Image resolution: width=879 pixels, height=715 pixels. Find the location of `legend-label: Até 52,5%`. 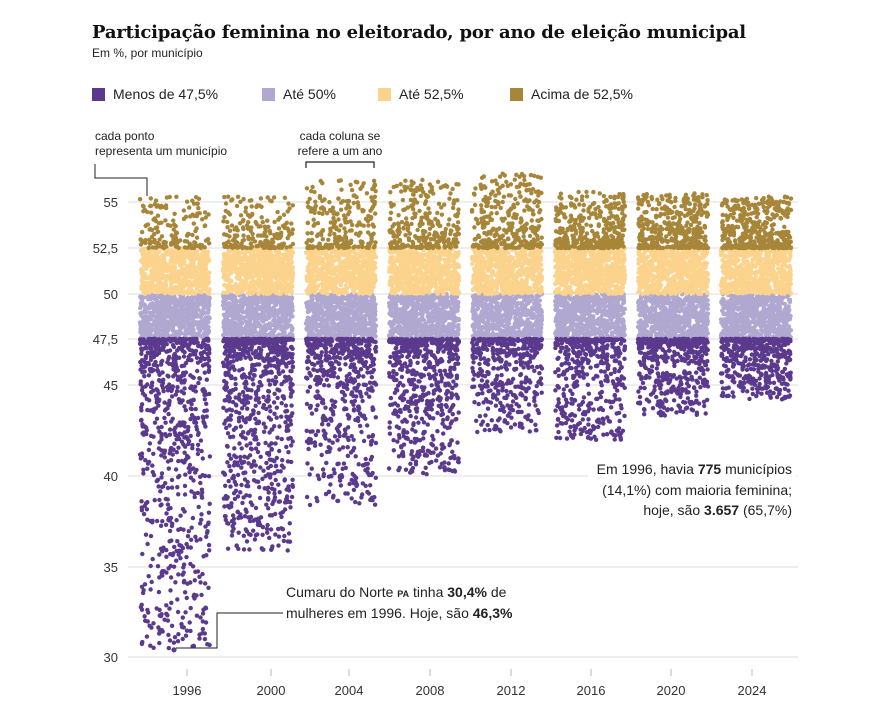

legend-label: Até 52,5% is located at coordinates (431, 94).